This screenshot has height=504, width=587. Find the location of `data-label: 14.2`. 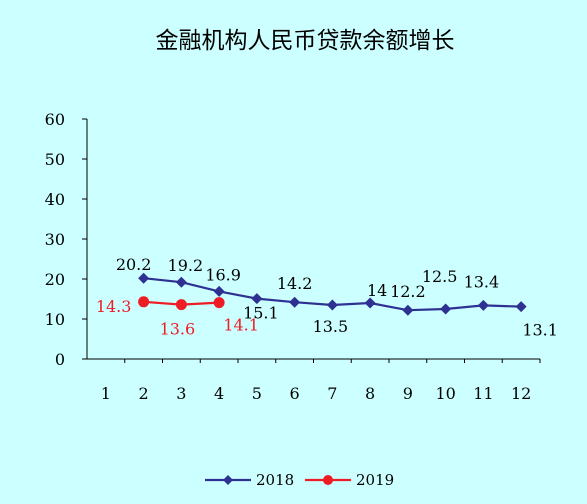

data-label: 14.2 is located at coordinates (295, 283).